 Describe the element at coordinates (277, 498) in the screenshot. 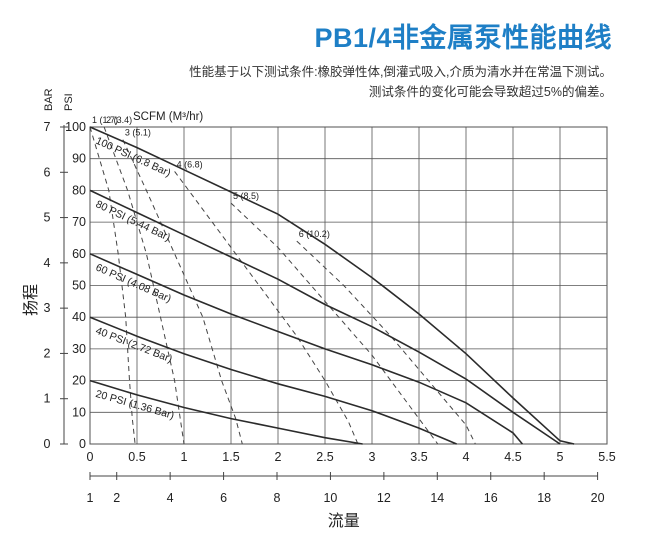

I see `flow-tick-label: 8` at that location.